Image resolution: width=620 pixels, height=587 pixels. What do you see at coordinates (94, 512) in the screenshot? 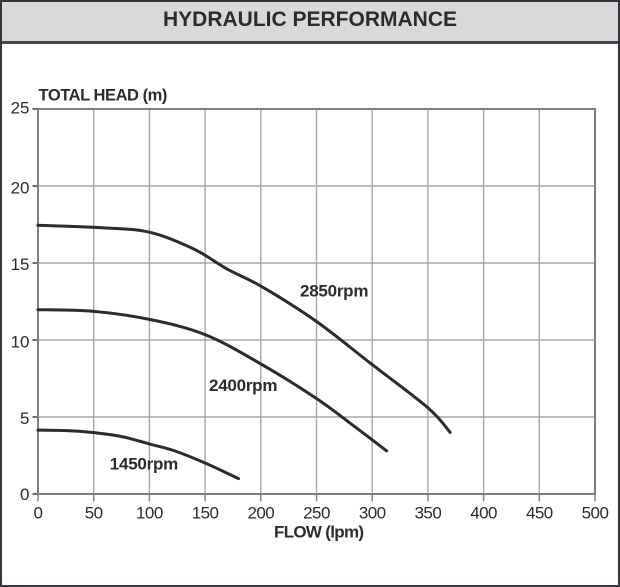
I see `svg-text: 50` at bounding box center [94, 512].